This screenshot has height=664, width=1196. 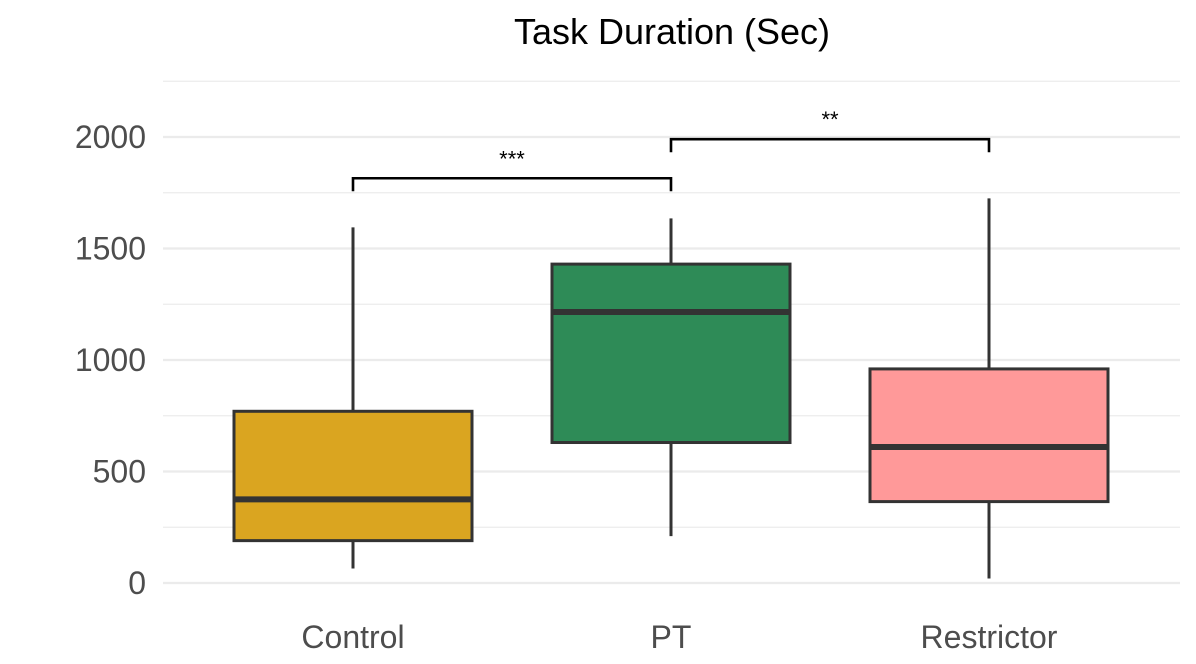 I want to click on box-restrictor, so click(x=989, y=388).